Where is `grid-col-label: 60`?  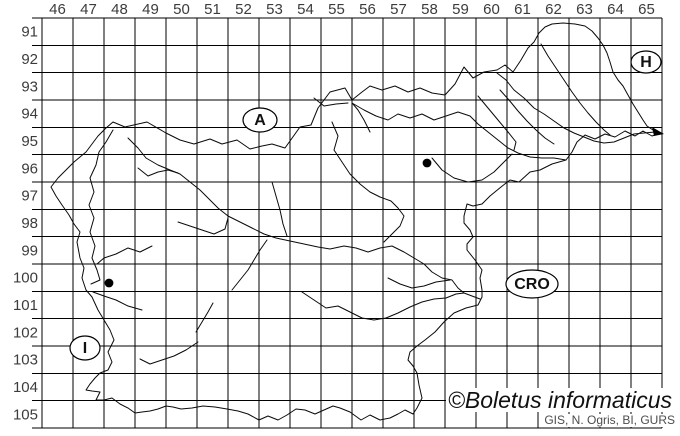
grid-col-label: 60 is located at coordinates (491, 9).